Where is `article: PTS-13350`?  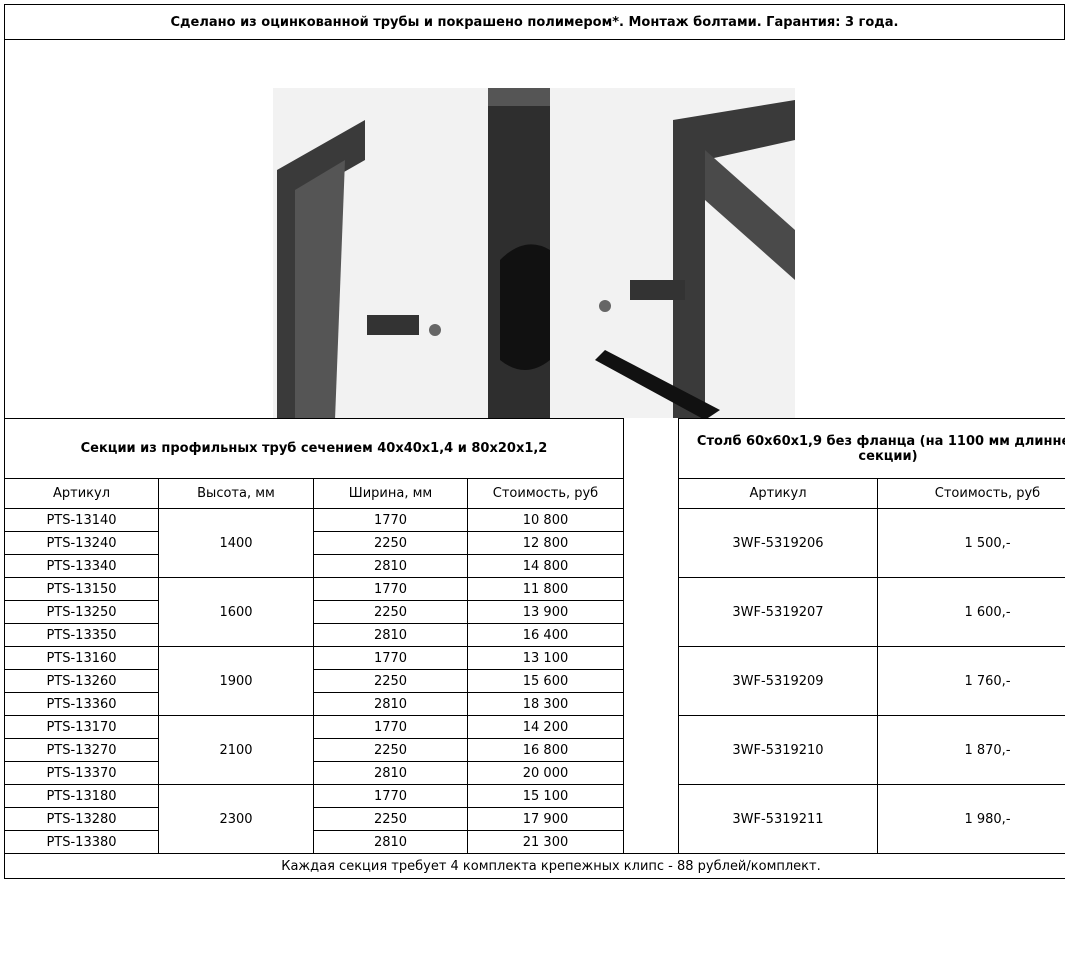 article: PTS-13350 is located at coordinates (81, 635).